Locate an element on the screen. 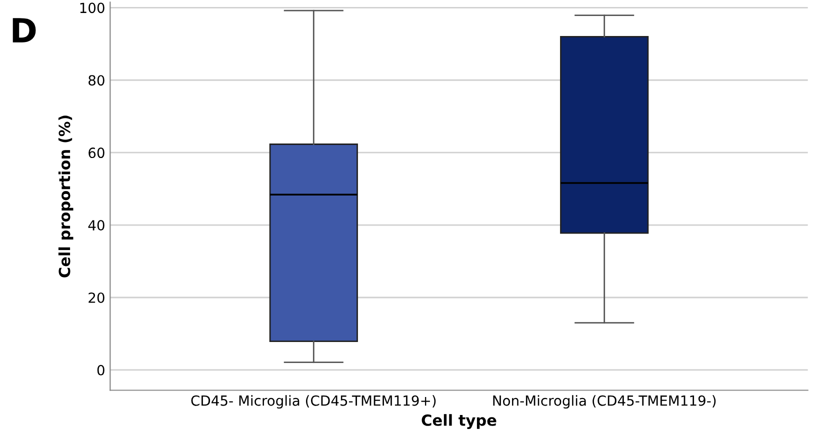  y-axis-title: Cell proportion (%) is located at coordinates (66, 197).